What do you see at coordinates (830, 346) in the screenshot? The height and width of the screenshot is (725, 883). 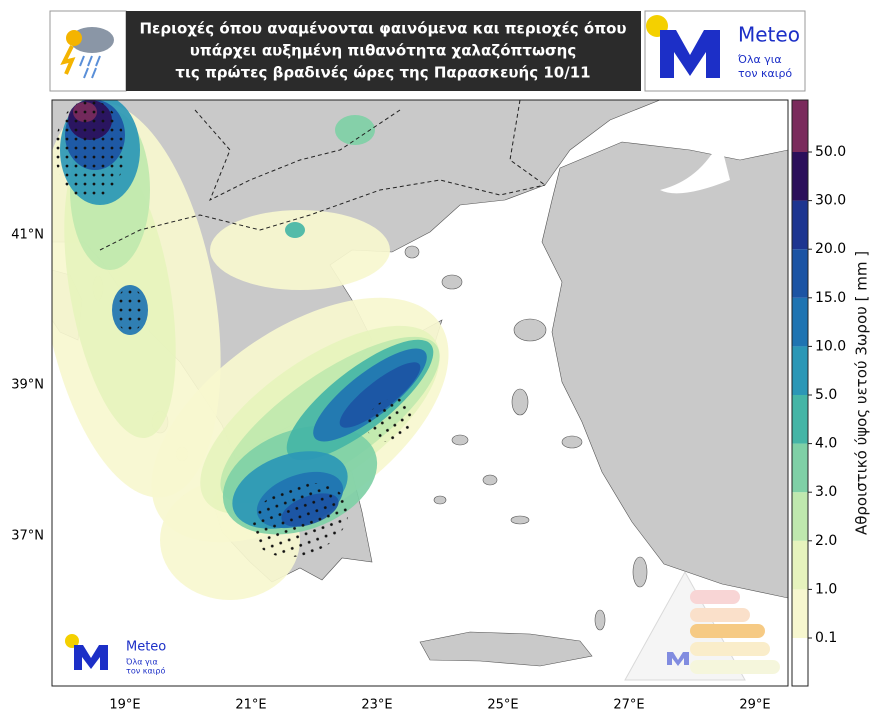 I see `colorbar-tick-label: 10.0` at bounding box center [830, 346].